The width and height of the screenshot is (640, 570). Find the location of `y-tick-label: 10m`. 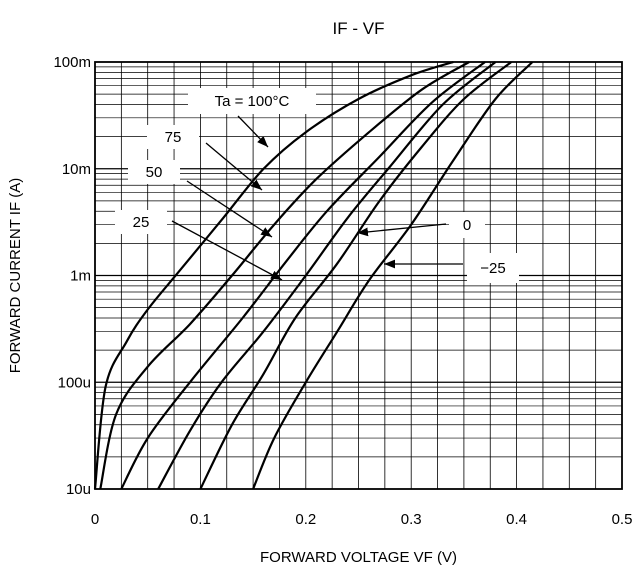

y-tick-label: 10m is located at coordinates (76, 169).